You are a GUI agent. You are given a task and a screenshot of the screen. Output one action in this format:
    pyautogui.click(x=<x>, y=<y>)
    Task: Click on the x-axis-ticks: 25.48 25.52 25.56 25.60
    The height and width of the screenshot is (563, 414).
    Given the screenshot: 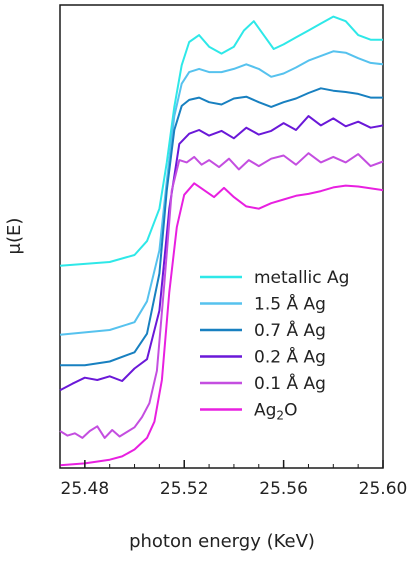 What is the action you would take?
    pyautogui.click(x=233, y=479)
    